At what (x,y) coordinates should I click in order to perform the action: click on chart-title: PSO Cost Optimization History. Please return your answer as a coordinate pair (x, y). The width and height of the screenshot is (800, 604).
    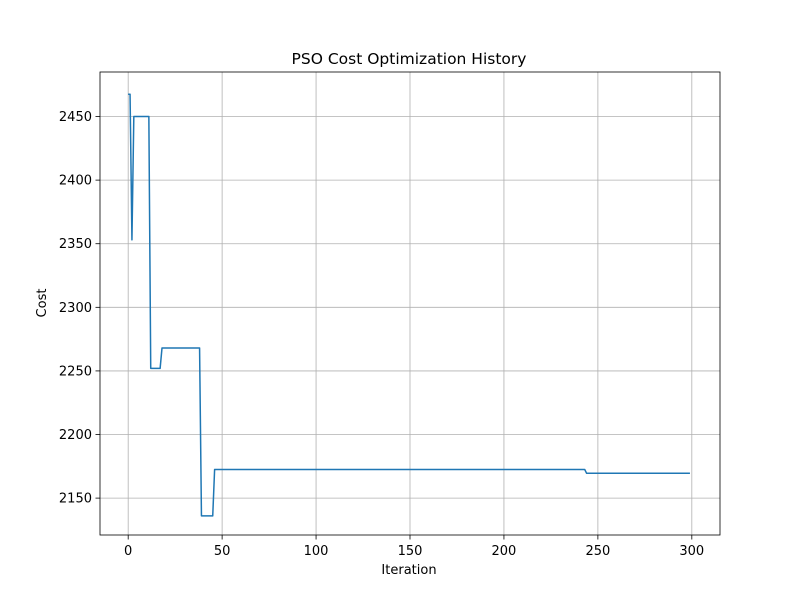
    Looking at the image, I should click on (409, 59).